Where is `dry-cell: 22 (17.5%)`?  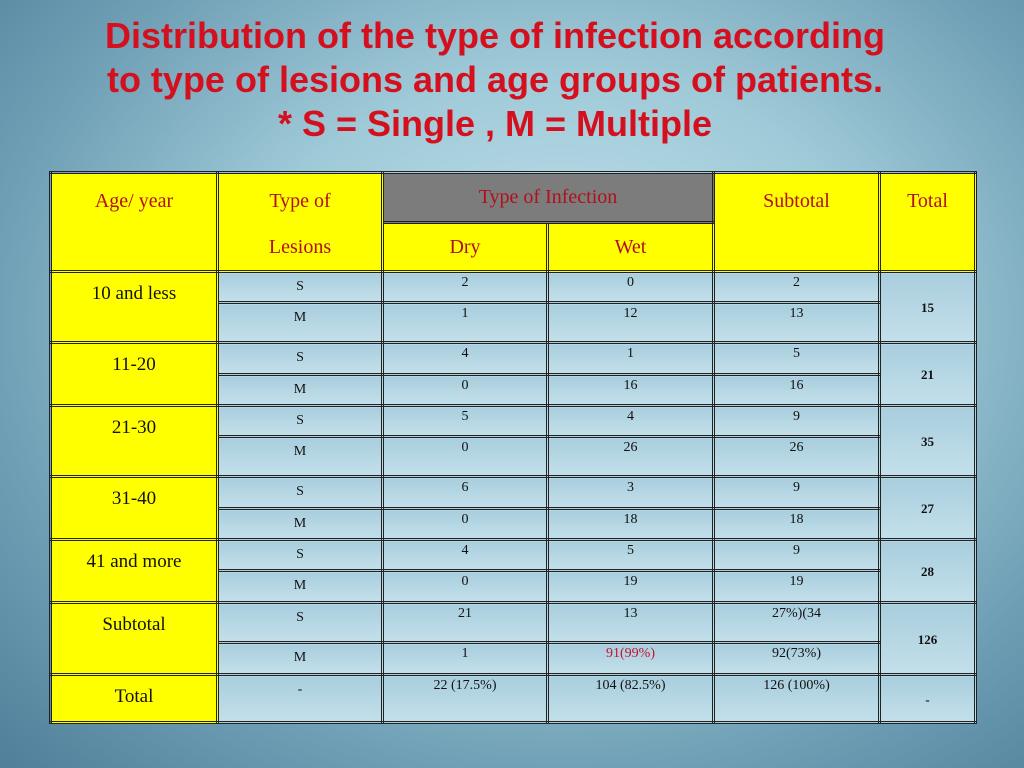 dry-cell: 22 (17.5%) is located at coordinates (465, 698).